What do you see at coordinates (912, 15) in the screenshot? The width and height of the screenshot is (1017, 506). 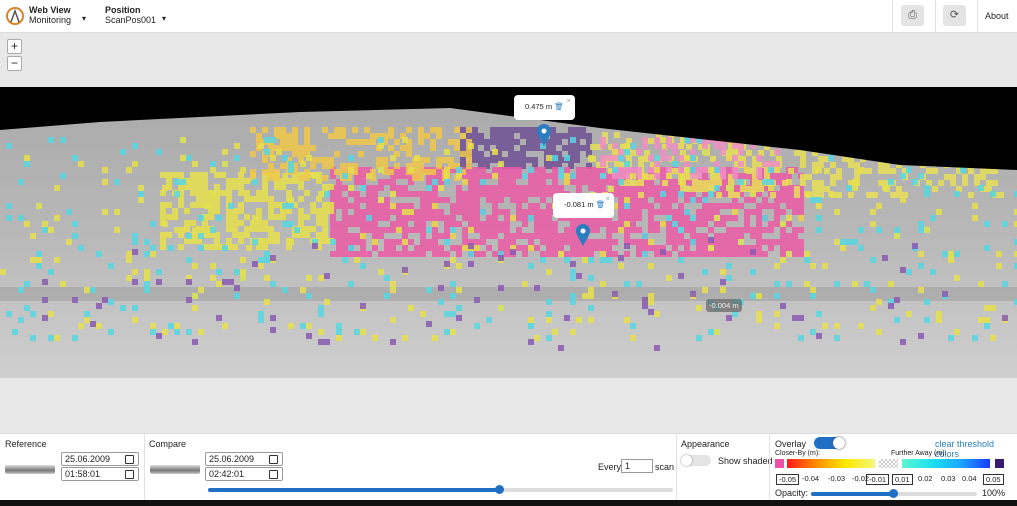 I see `print-button: ⎙` at bounding box center [912, 15].